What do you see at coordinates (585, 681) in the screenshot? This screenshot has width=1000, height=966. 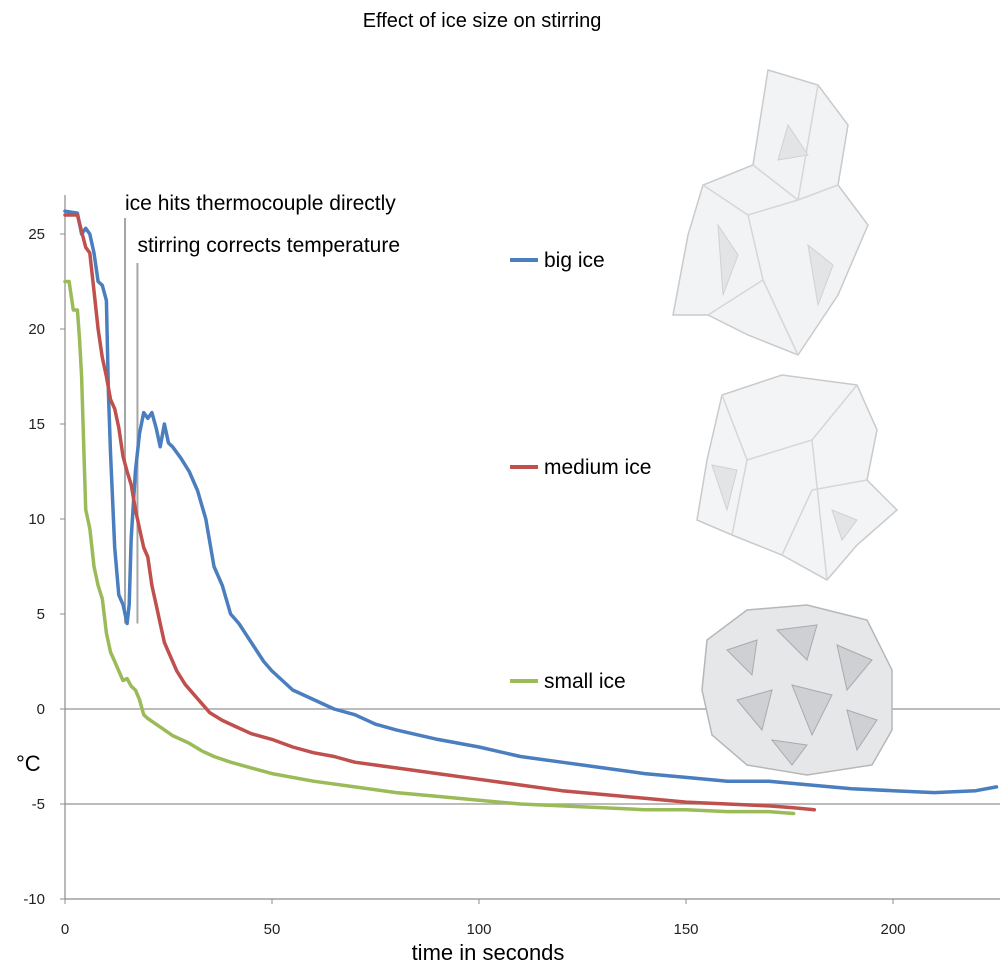 I see `legend-label: small ice` at bounding box center [585, 681].